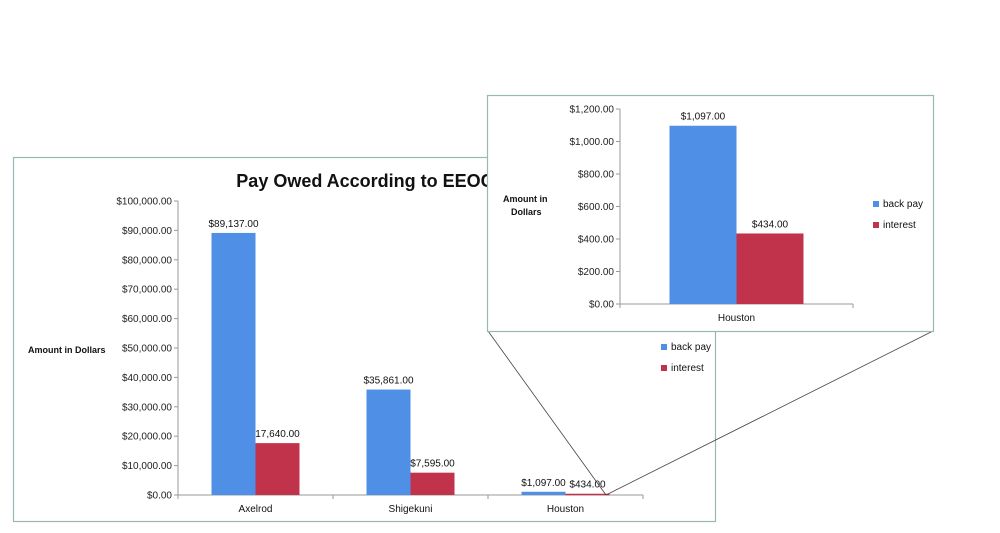 Image resolution: width=1000 pixels, height=533 pixels. I want to click on main-data-label: $7,595.00, so click(432, 464).